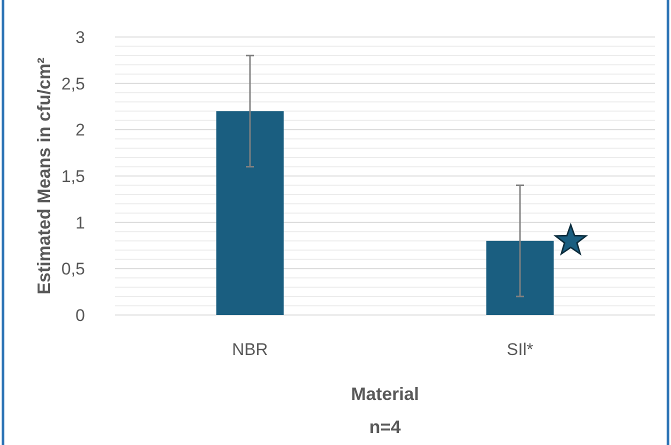 The height and width of the screenshot is (445, 671). What do you see at coordinates (73, 176) in the screenshot?
I see `y-tick-label: 1,5` at bounding box center [73, 176].